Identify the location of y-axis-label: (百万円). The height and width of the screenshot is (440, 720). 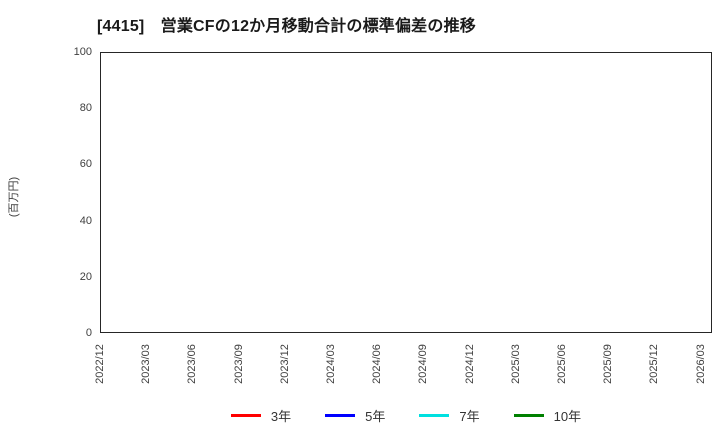
(14, 197).